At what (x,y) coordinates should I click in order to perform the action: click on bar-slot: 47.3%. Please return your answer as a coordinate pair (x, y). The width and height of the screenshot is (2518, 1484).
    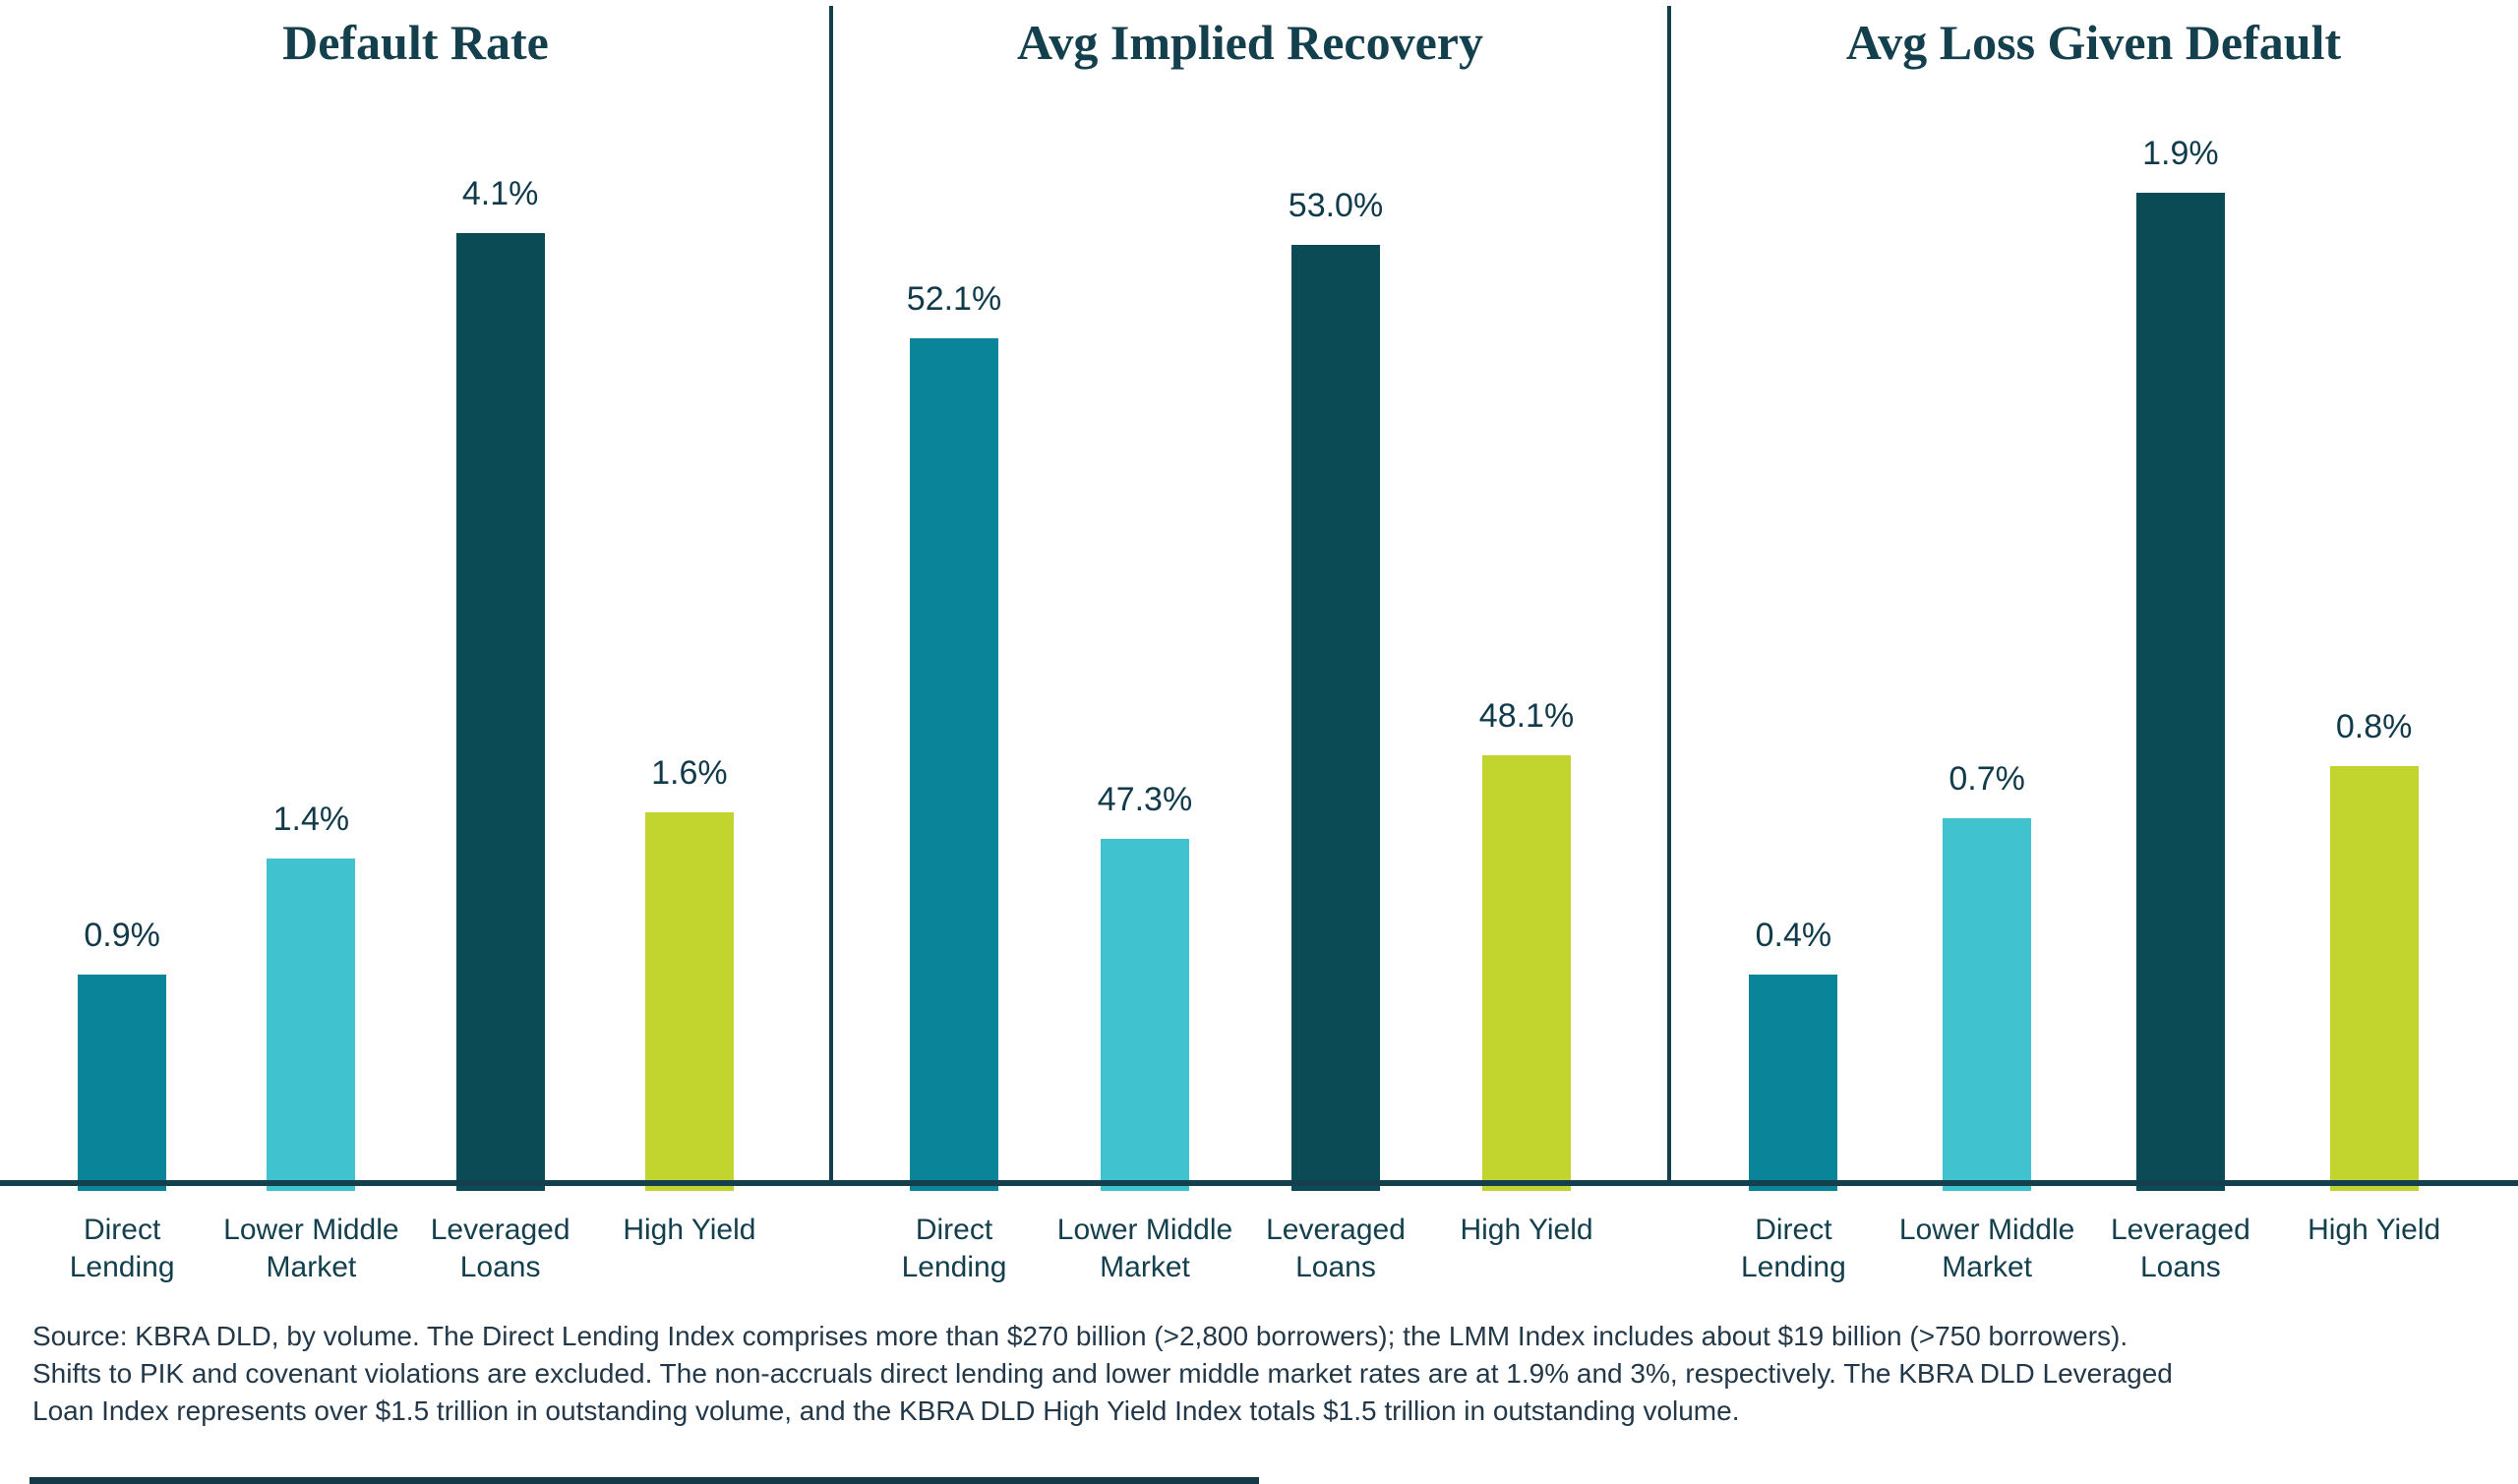
    Looking at the image, I should click on (1144, 664).